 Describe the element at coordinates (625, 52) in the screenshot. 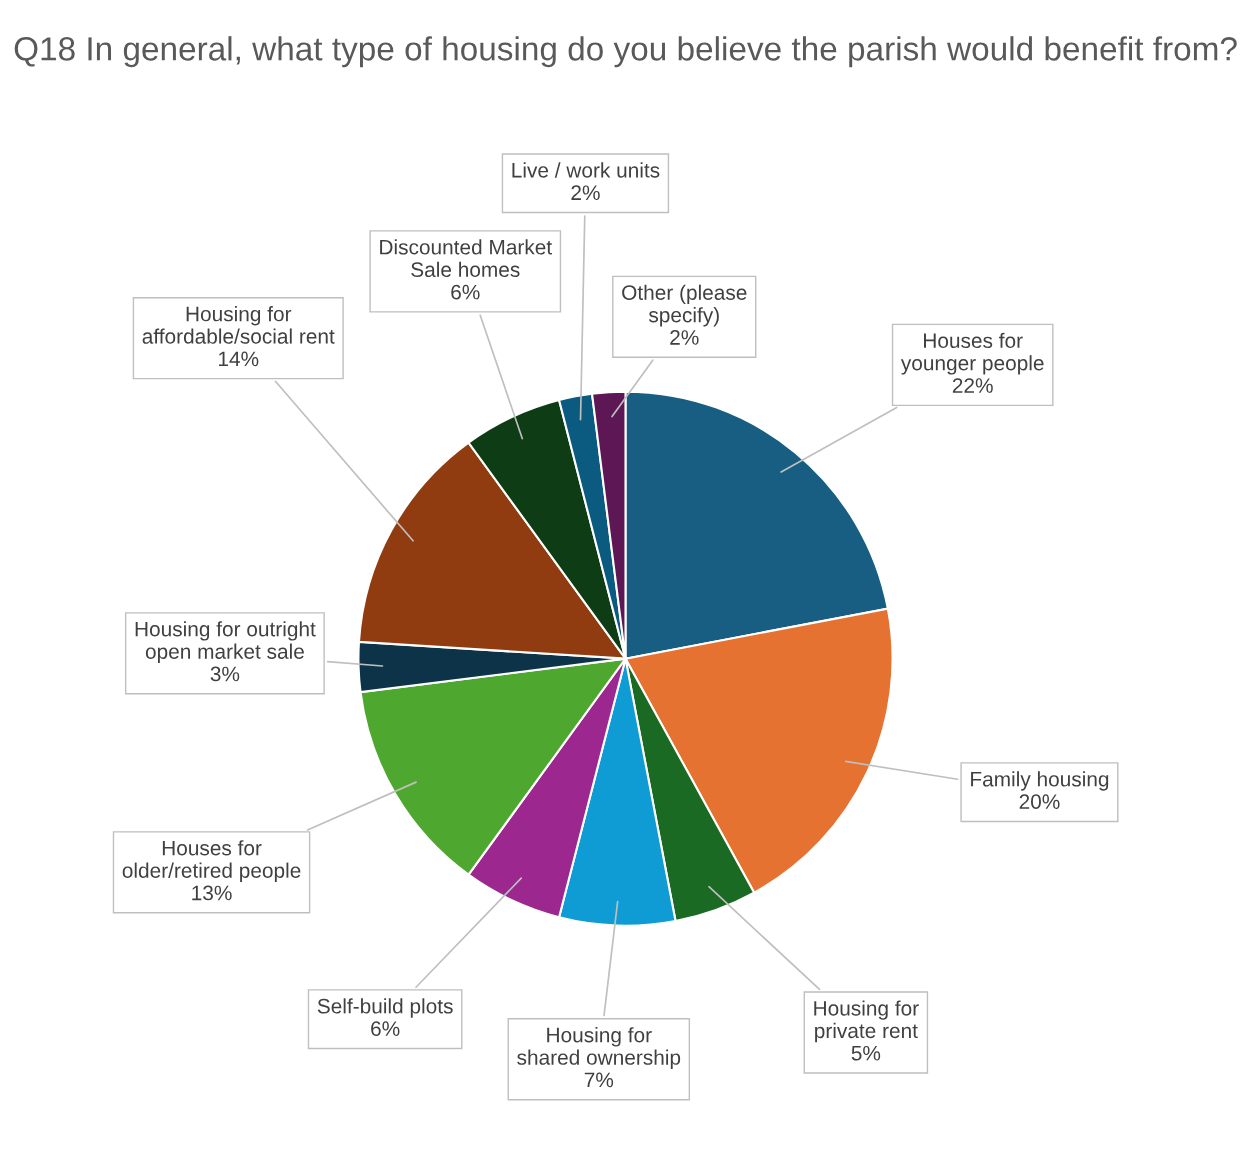

I see `chart-title: Q18 In general, what type of housing do you believe the parish would benefit from?` at that location.